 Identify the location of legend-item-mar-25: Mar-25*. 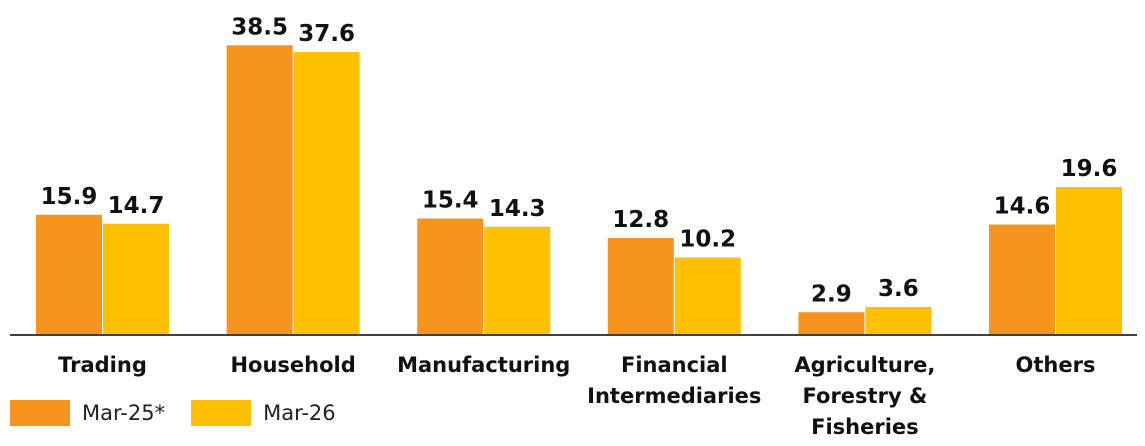
(87, 413).